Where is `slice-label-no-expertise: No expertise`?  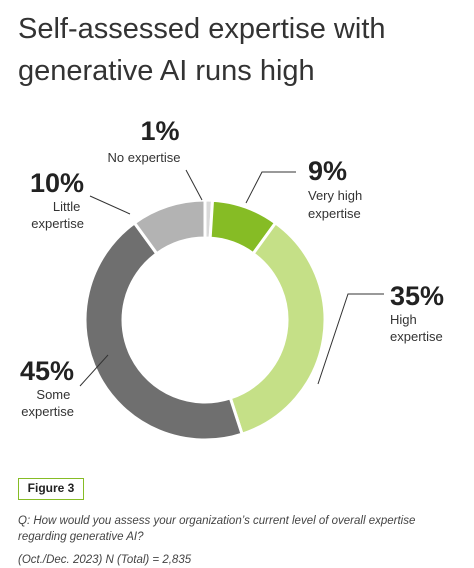 slice-label-no-expertise: No expertise is located at coordinates (144, 157).